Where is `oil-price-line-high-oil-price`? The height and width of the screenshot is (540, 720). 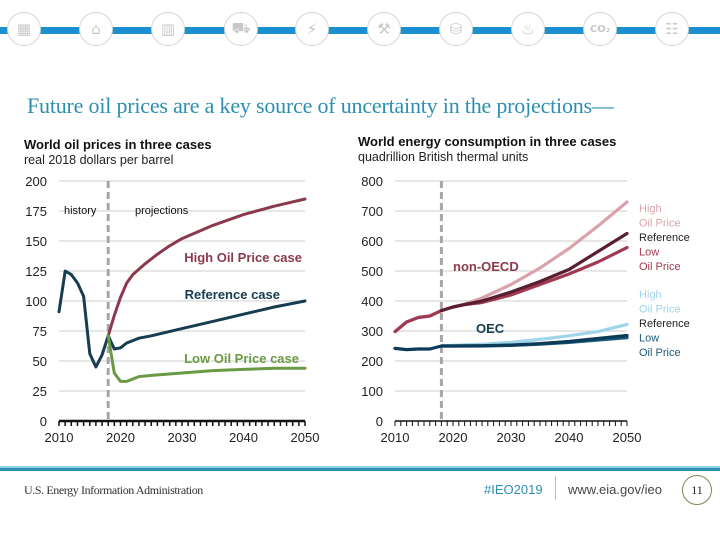 oil-price-line-high-oil-price is located at coordinates (206, 267).